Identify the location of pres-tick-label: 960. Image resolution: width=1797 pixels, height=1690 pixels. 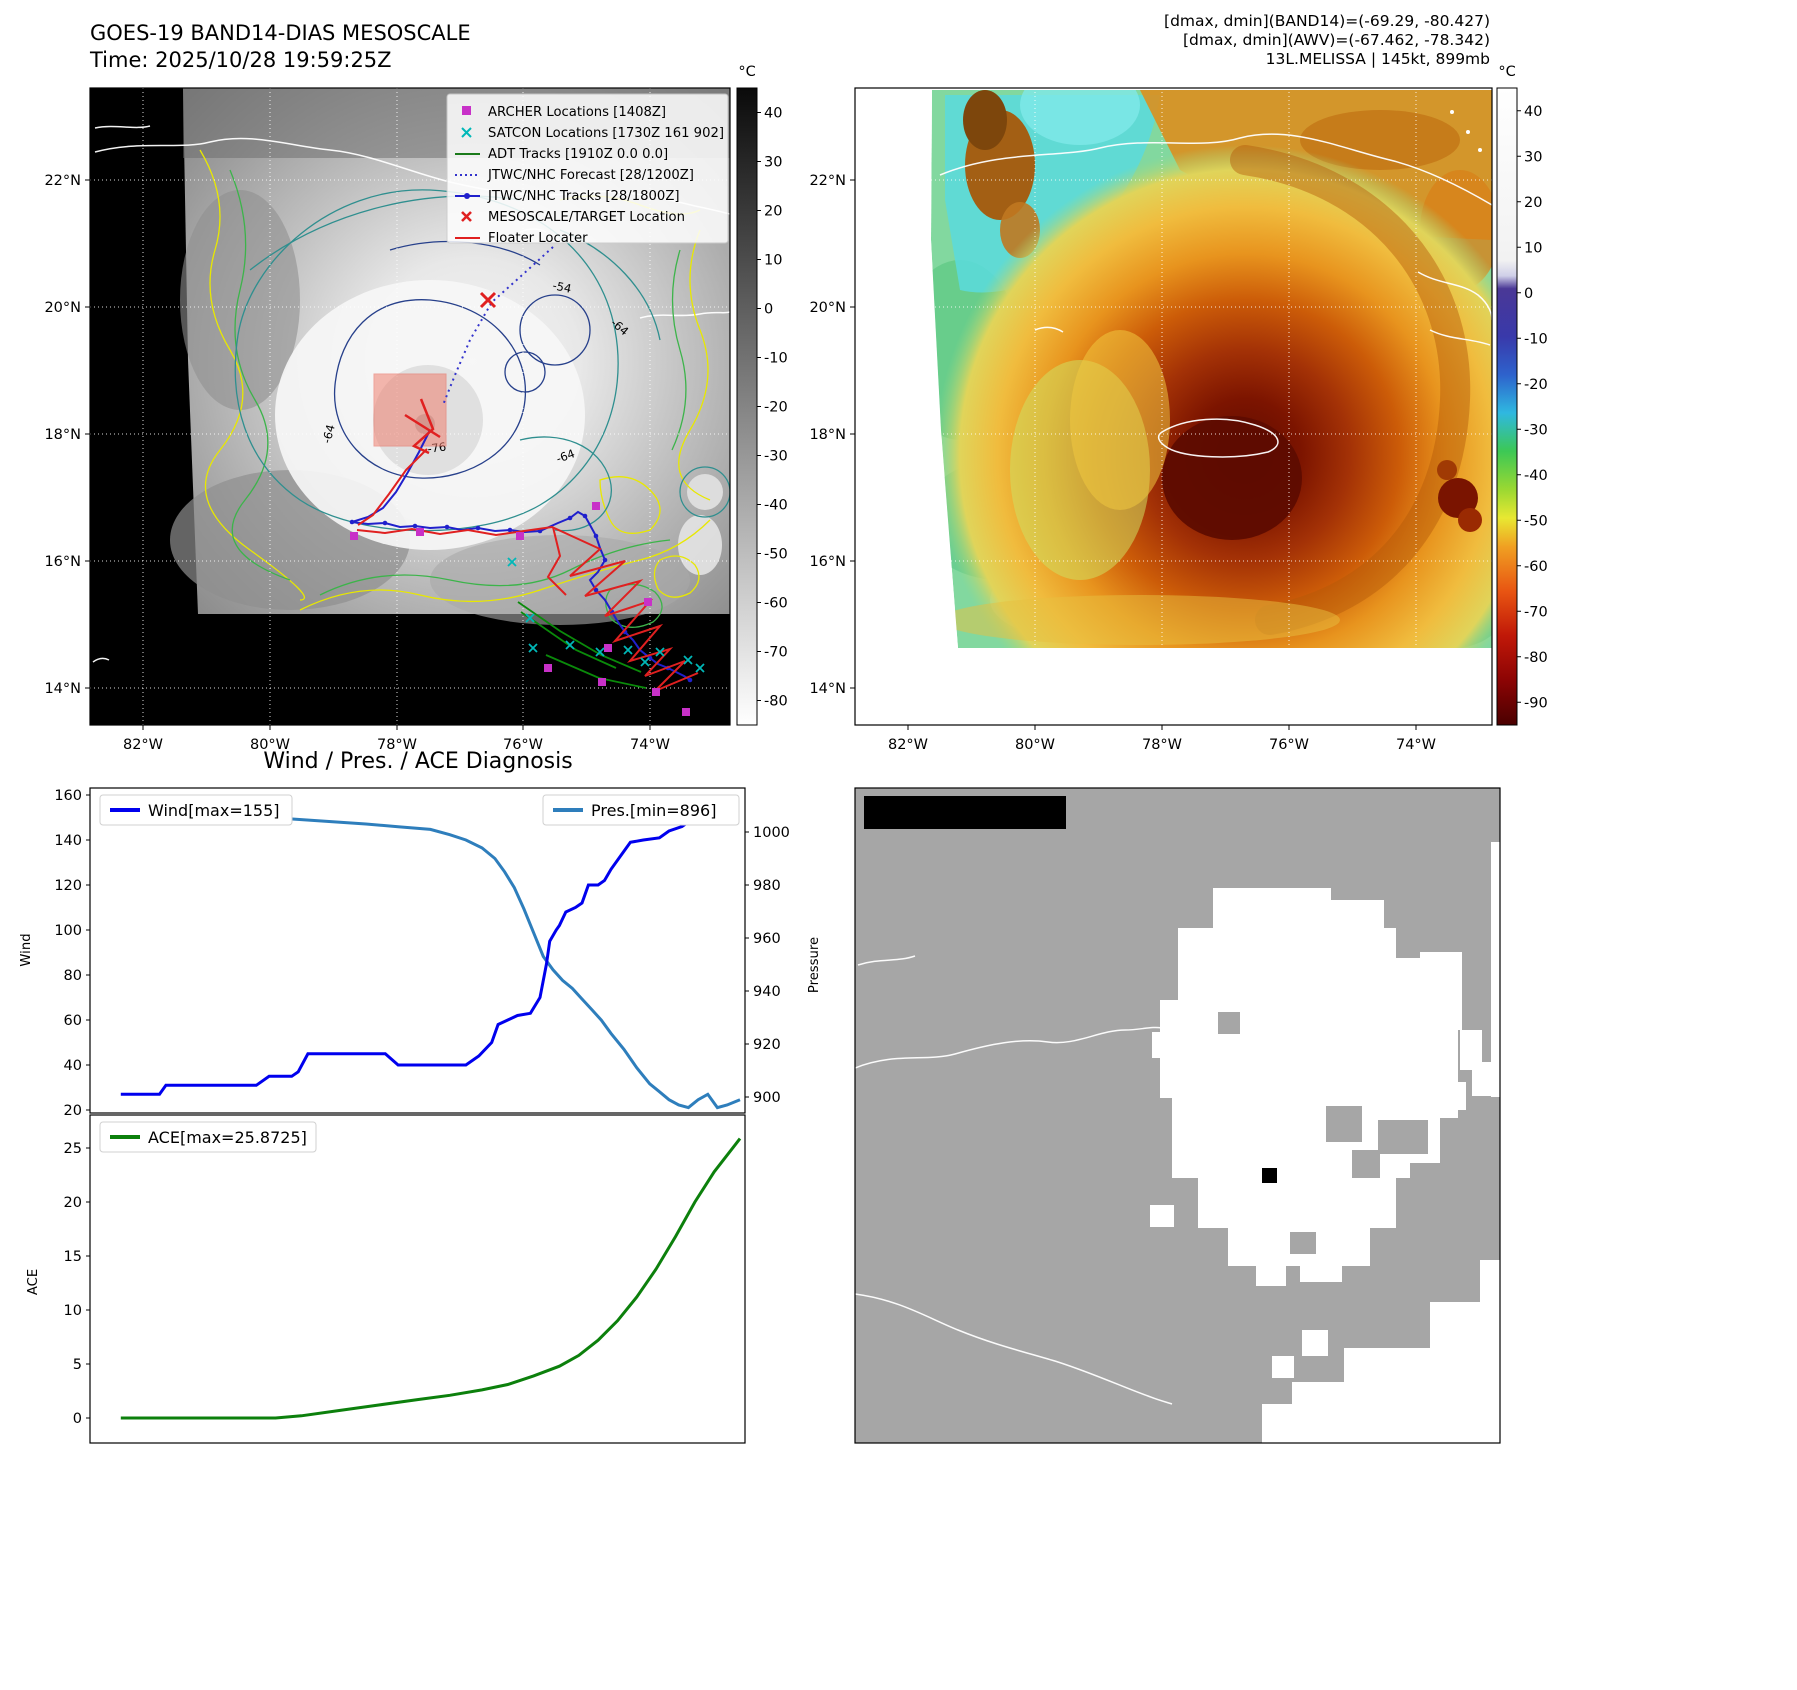
(767, 939).